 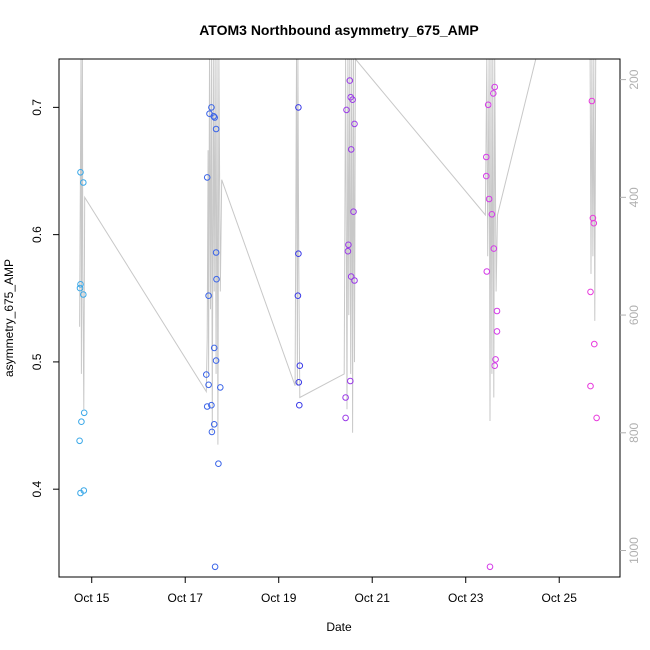 I want to click on x-tick-label: Oct 23, so click(x=466, y=598).